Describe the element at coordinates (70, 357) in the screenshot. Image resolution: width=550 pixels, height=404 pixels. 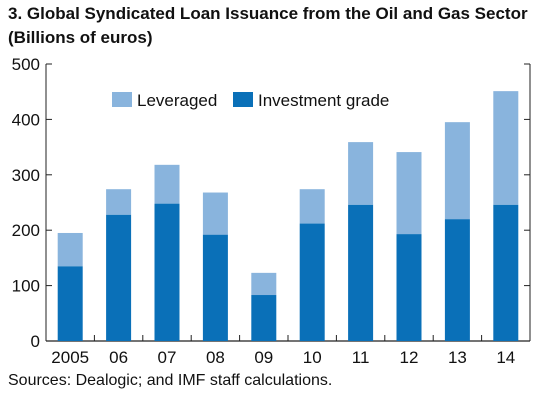
I see `x-tick-label: 2005` at that location.